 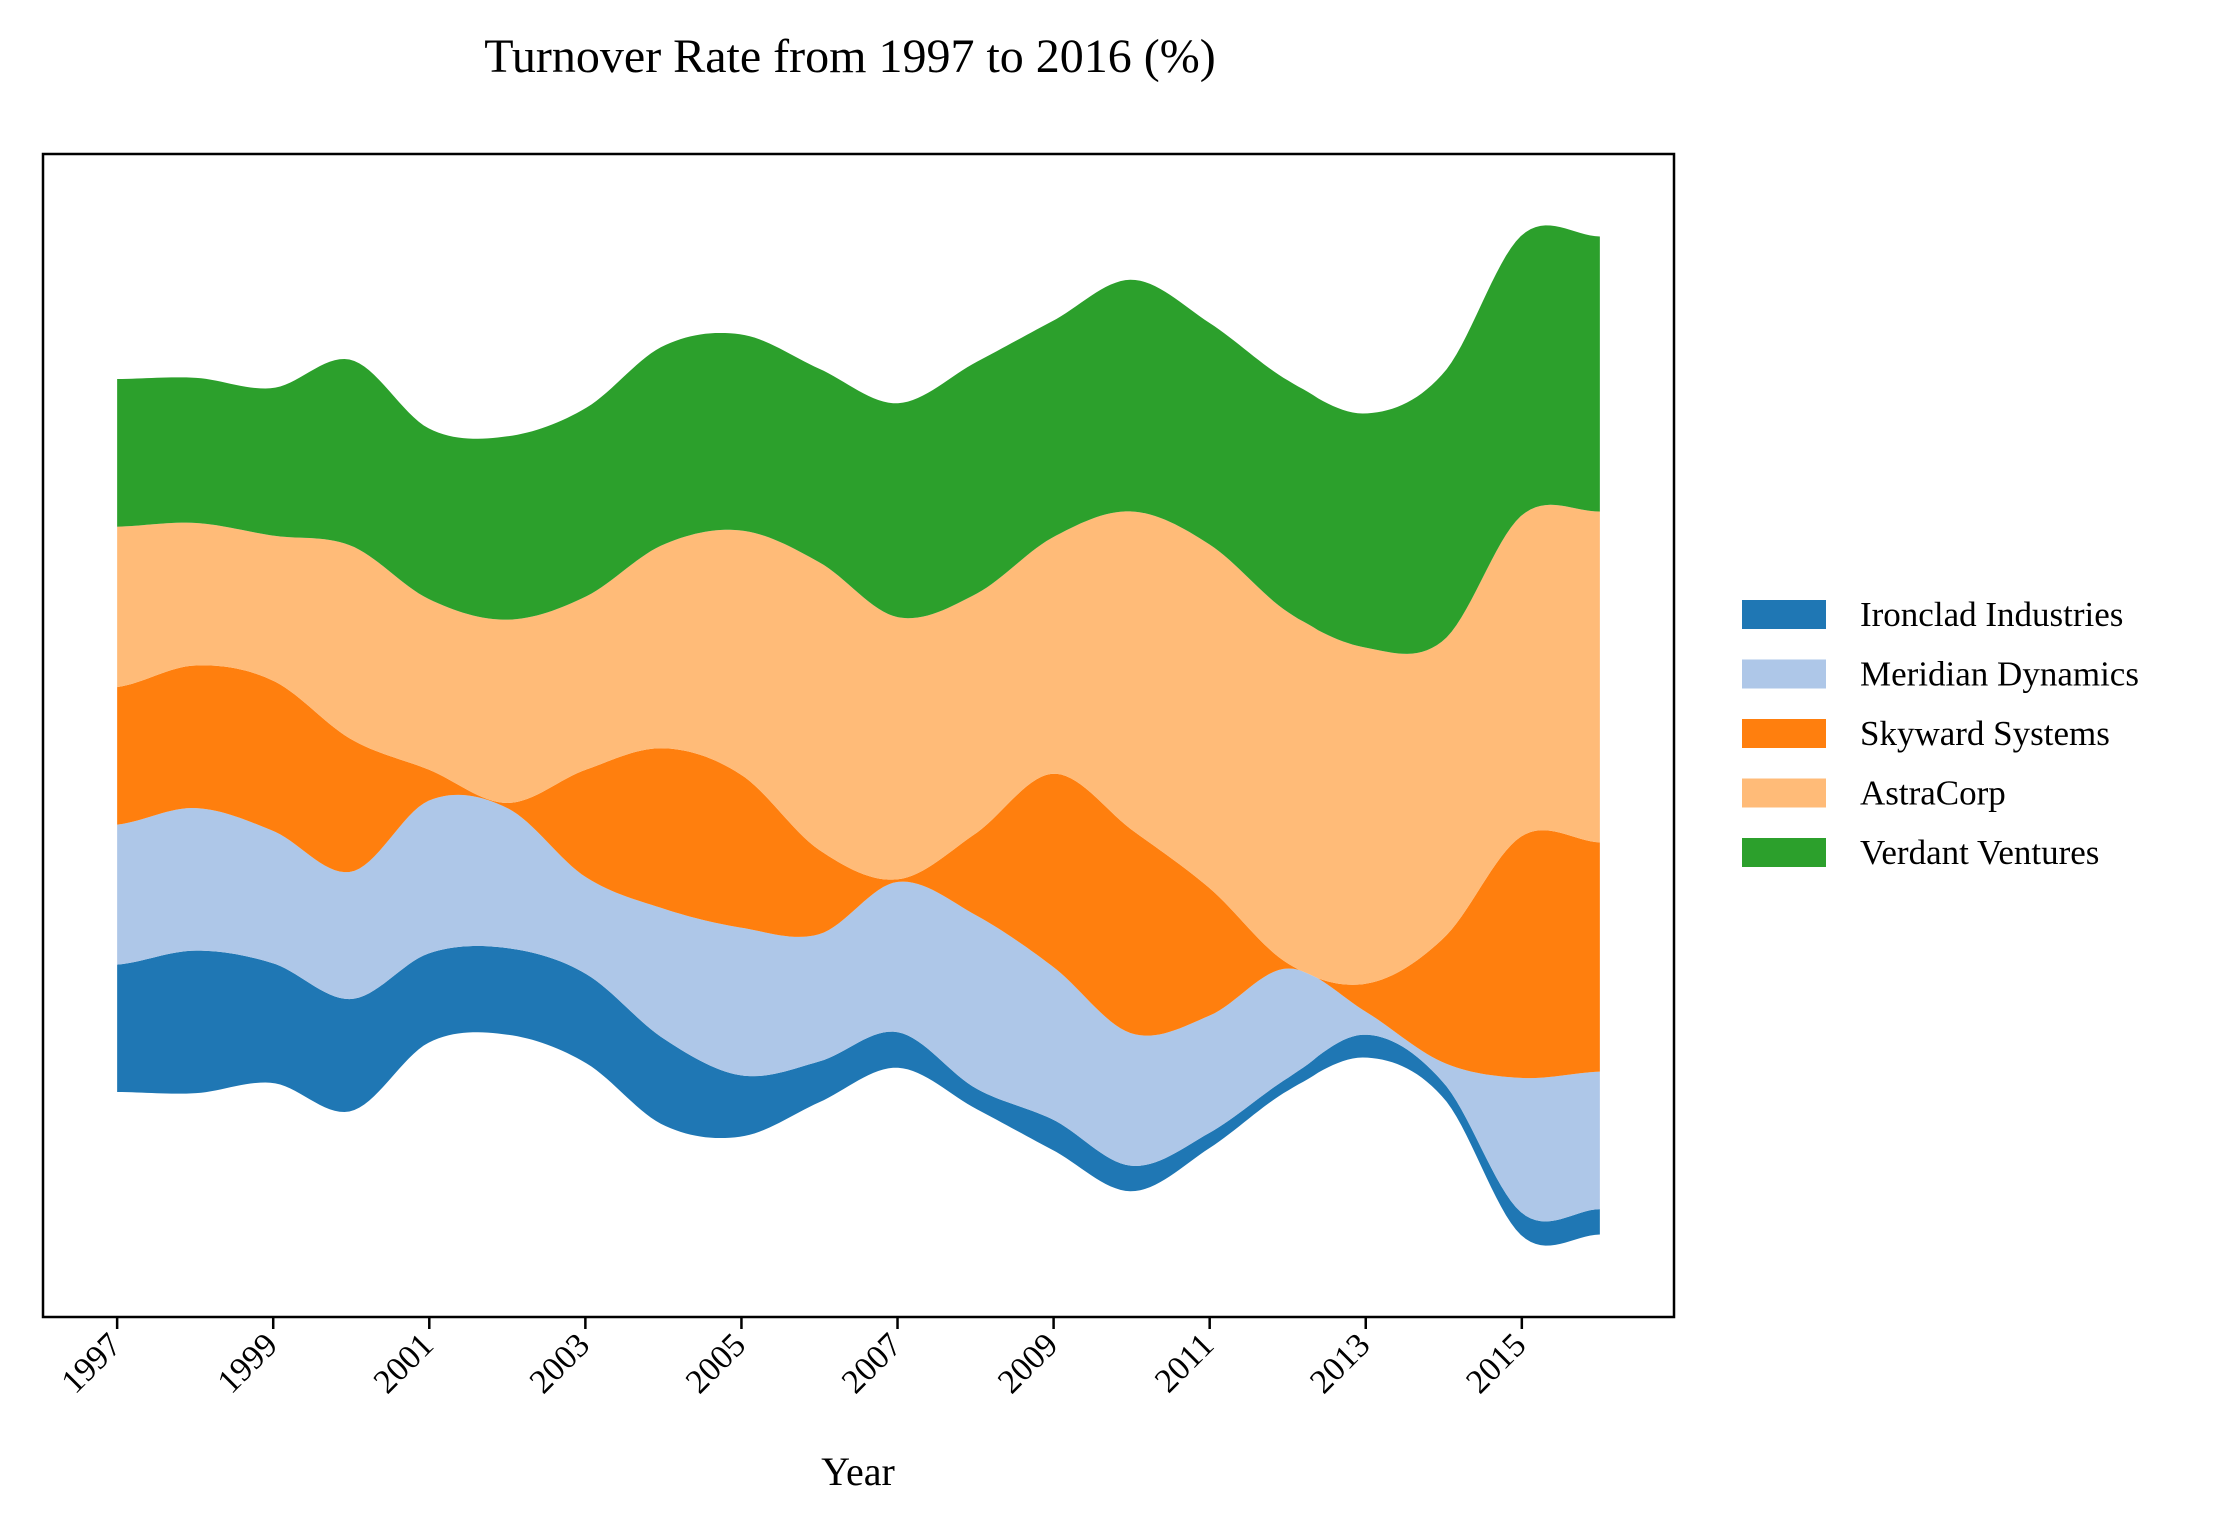 What do you see at coordinates (858, 1095) in the screenshot?
I see `stream-layer-ironclad-industries` at bounding box center [858, 1095].